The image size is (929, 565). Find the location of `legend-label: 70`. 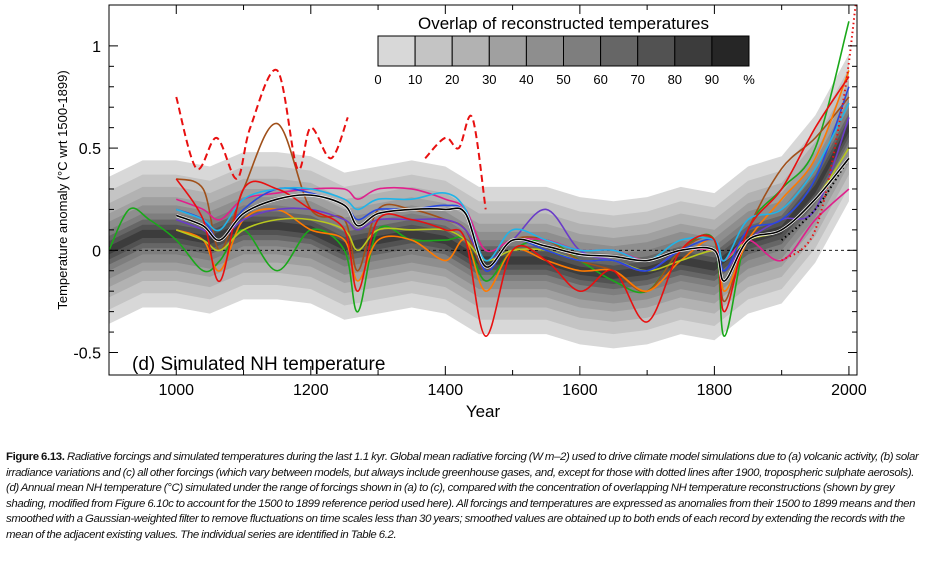

legend-label: 70 is located at coordinates (637, 79).